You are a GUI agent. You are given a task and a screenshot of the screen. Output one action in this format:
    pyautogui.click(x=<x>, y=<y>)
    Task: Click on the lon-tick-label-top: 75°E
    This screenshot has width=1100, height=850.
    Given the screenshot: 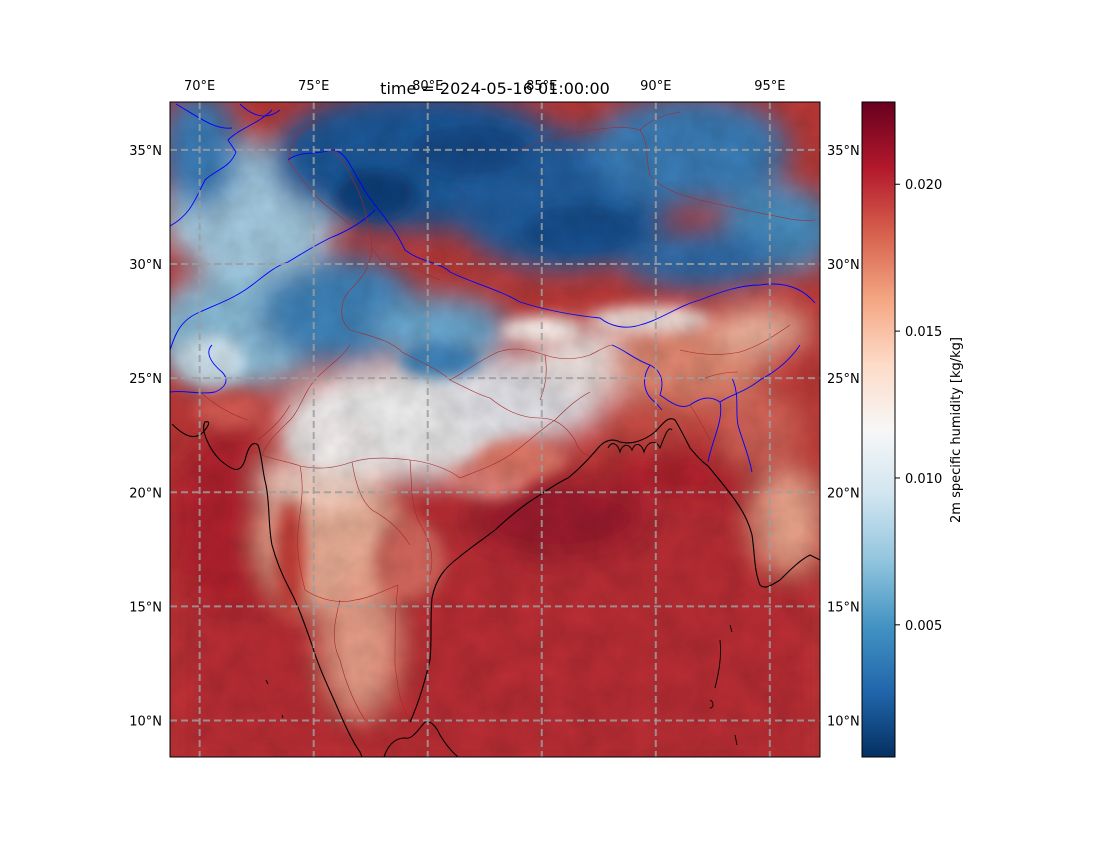 What is the action you would take?
    pyautogui.click(x=313, y=86)
    